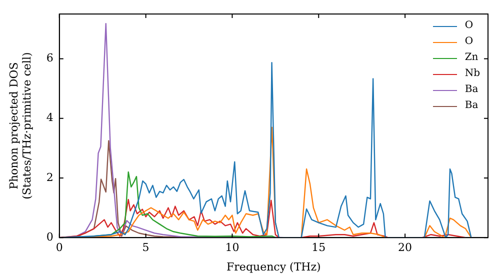 This screenshot has height=280, width=500. What do you see at coordinates (471, 58) in the screenshot?
I see `legend-label: Zn` at bounding box center [471, 58].